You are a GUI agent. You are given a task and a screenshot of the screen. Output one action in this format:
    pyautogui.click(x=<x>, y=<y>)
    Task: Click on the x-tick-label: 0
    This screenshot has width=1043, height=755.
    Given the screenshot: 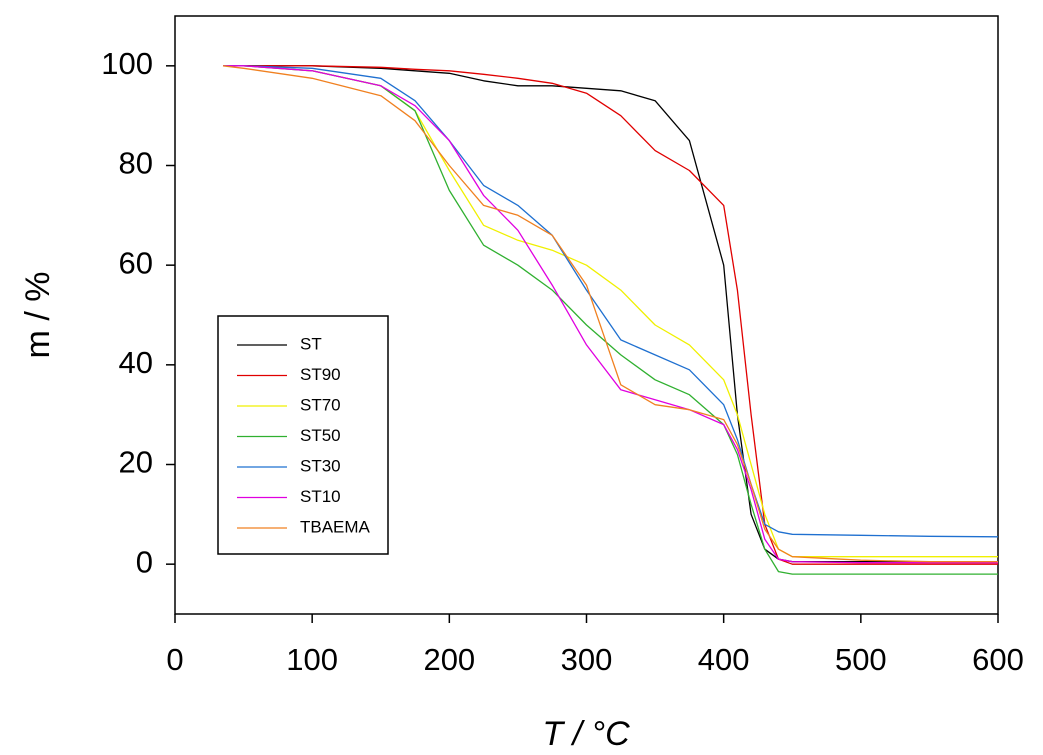 What is the action you would take?
    pyautogui.click(x=174, y=659)
    